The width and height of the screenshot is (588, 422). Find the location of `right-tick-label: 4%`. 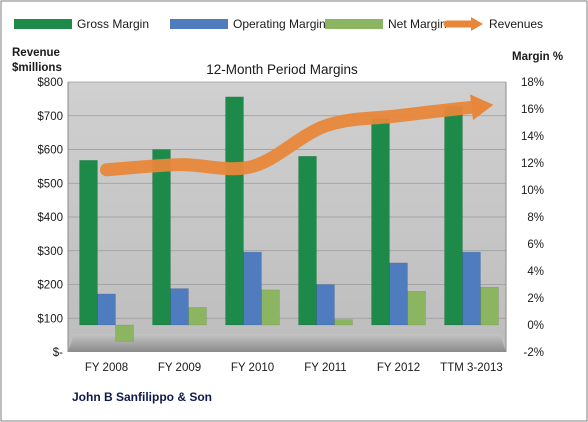

right-tick-label: 4% is located at coordinates (535, 272).